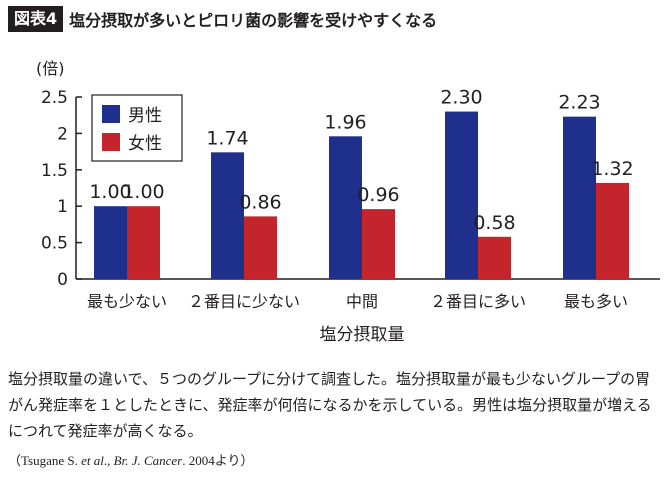  Describe the element at coordinates (148, 460) in the screenshot. I see `source-journal: Br. J. Cancer` at that location.